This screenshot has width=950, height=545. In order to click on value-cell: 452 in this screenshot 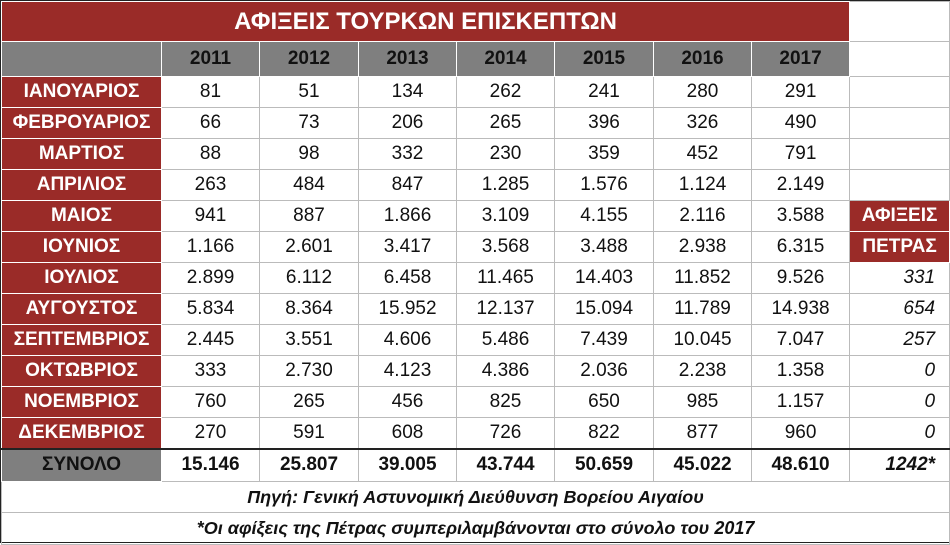, I will do `click(702, 154)`.